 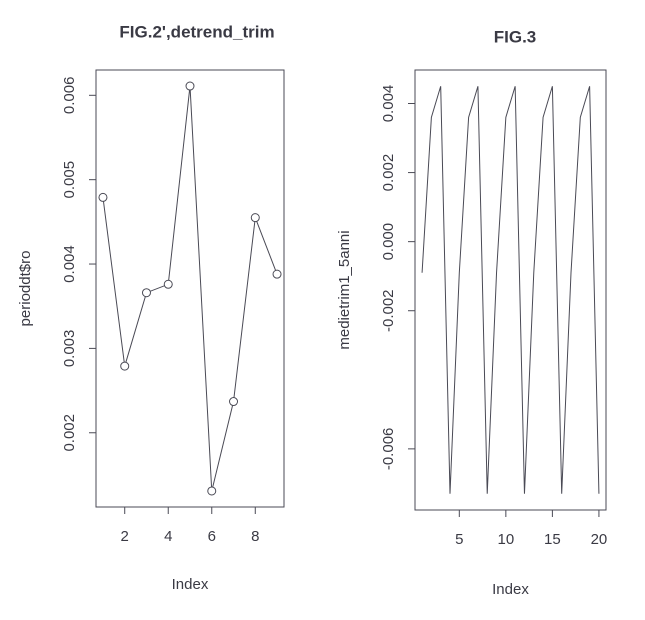 What do you see at coordinates (196, 31) in the screenshot?
I see `chart-title: FIG.2',detrend_trim` at bounding box center [196, 31].